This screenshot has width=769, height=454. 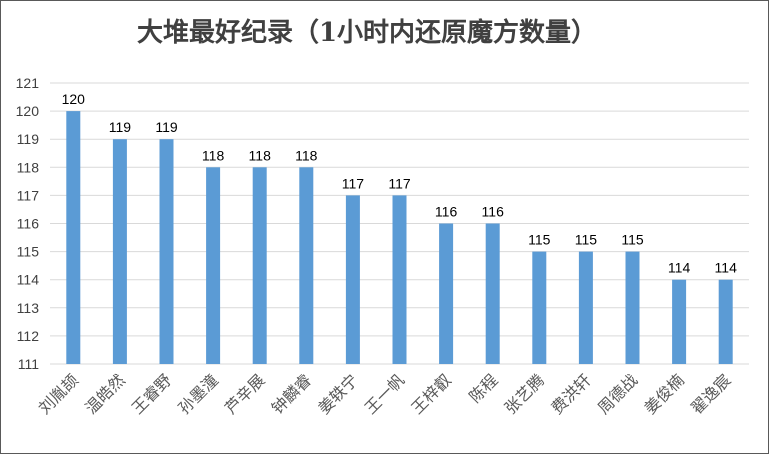 I want to click on y-tick-label: 121, so click(x=28, y=83).